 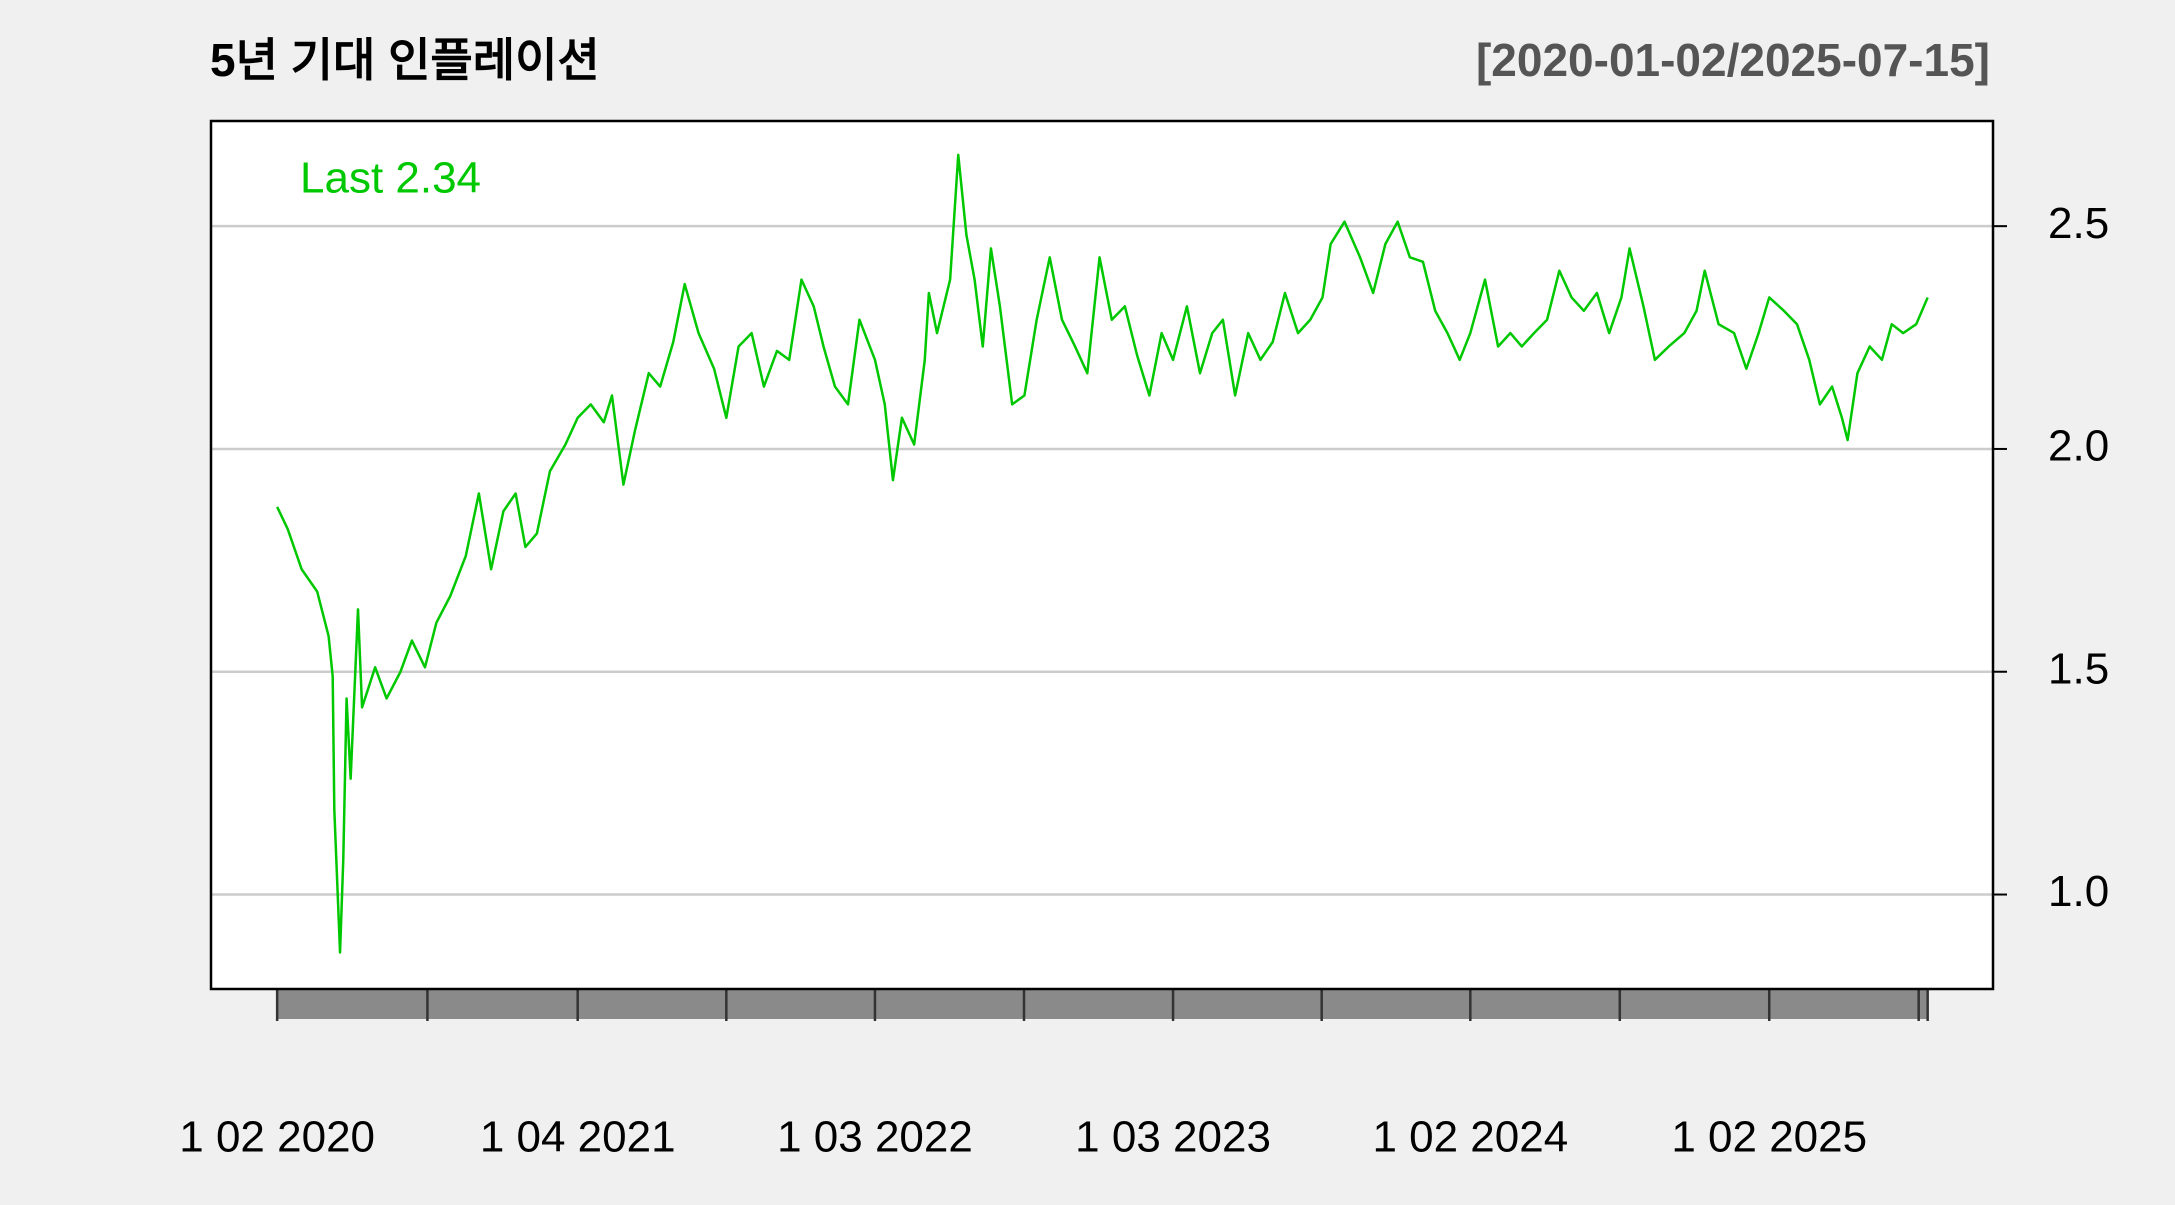 I want to click on date-range: [2020-01-02/2025-07-15], so click(x=1733, y=60).